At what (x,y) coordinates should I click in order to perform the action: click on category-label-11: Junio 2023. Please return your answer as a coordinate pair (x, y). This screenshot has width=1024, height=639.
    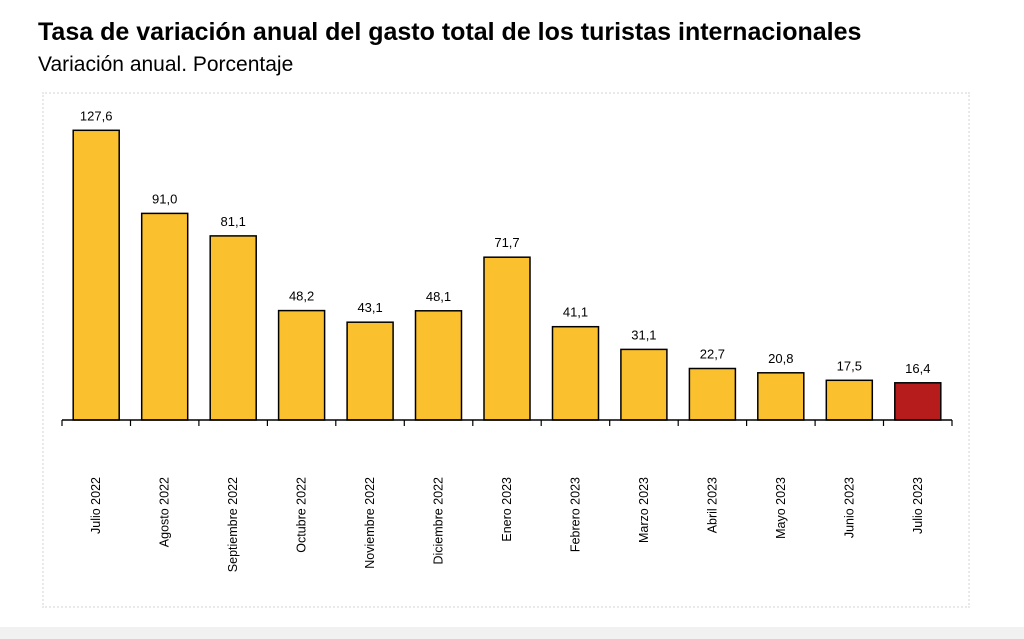
    Looking at the image, I should click on (849, 507).